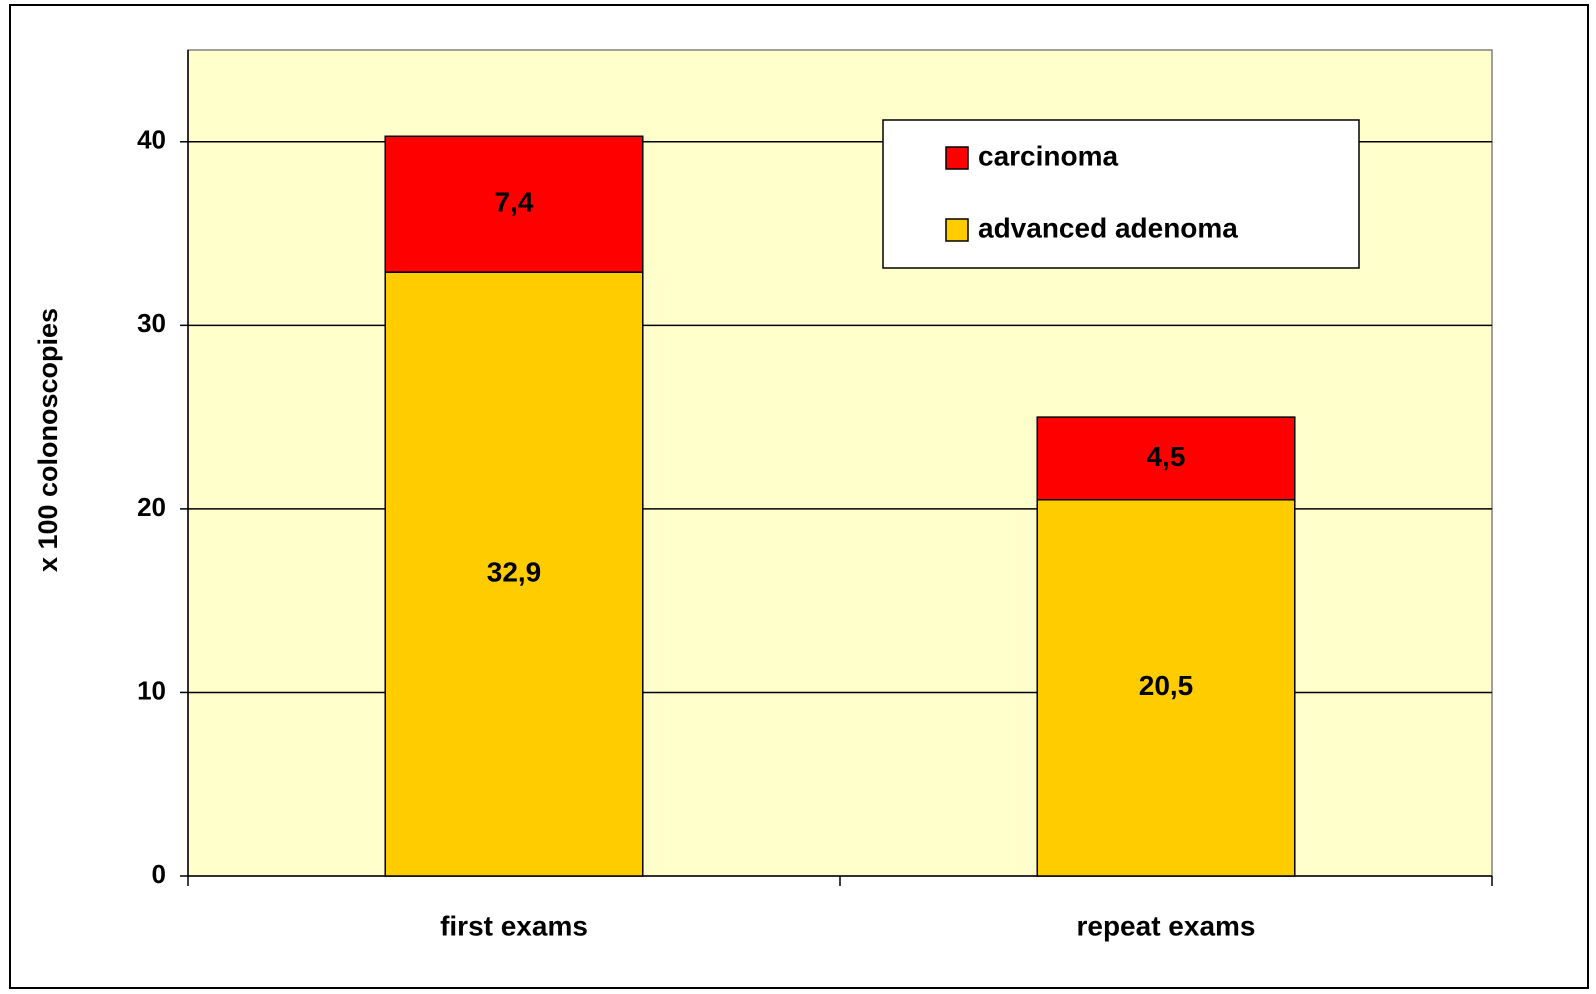 This screenshot has height=994, width=1596. I want to click on legend-label: carcinoma, so click(1048, 155).